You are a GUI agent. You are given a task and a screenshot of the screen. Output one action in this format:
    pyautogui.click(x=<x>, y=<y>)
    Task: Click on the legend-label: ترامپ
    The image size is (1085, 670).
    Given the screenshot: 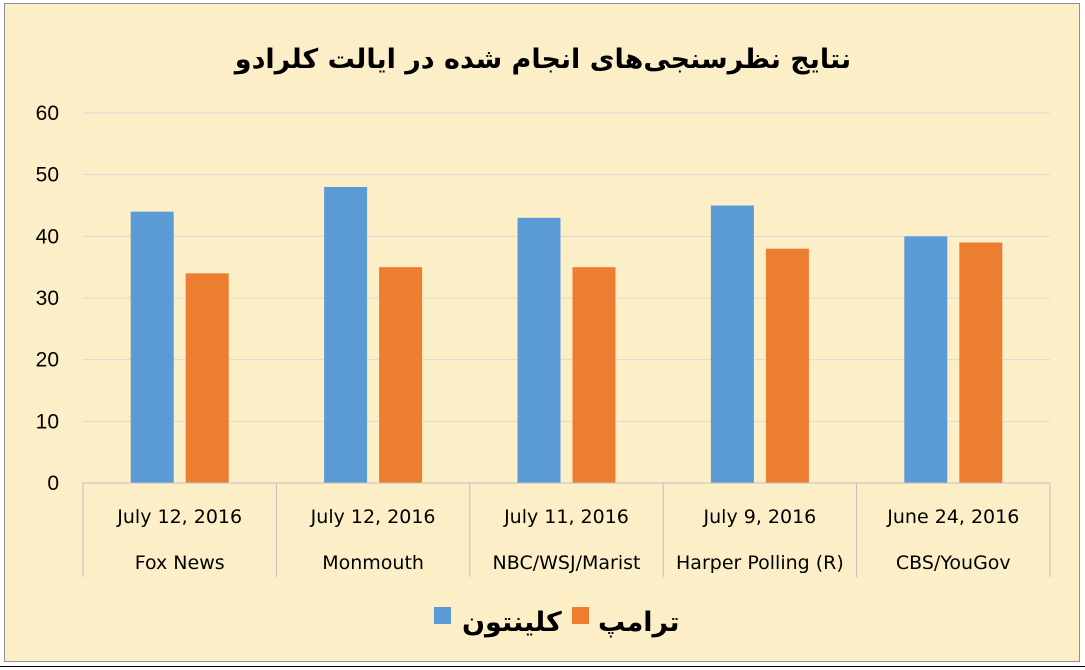 What is the action you would take?
    pyautogui.click(x=639, y=622)
    